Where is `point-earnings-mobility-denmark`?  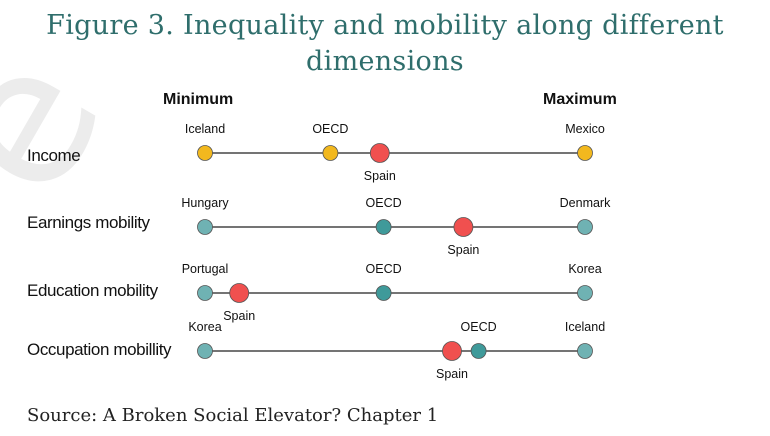
point-earnings-mobility-denmark is located at coordinates (585, 227).